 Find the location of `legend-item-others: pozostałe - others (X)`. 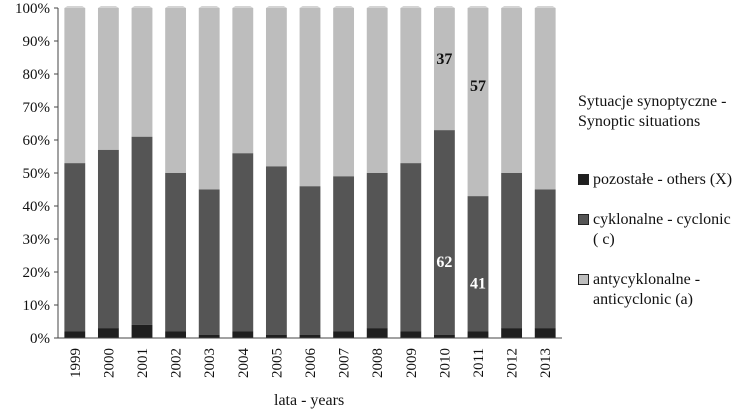

legend-item-others: pozostałe - others (X) is located at coordinates (658, 180).